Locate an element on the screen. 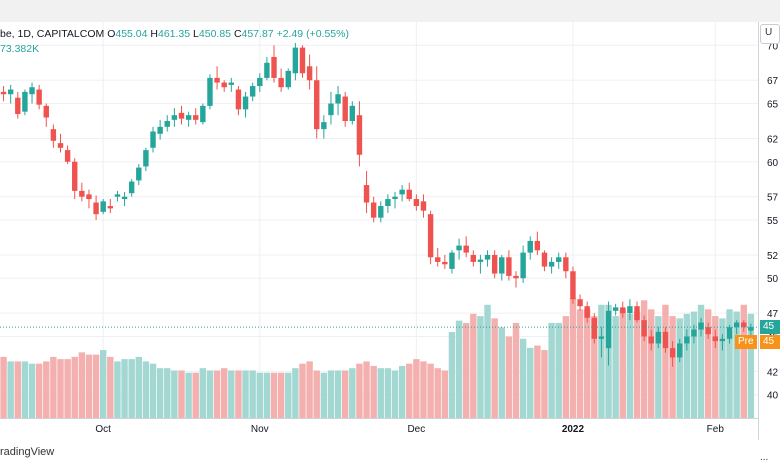 This screenshot has width=780, height=470. time-tick-label: 2022 is located at coordinates (573, 429).